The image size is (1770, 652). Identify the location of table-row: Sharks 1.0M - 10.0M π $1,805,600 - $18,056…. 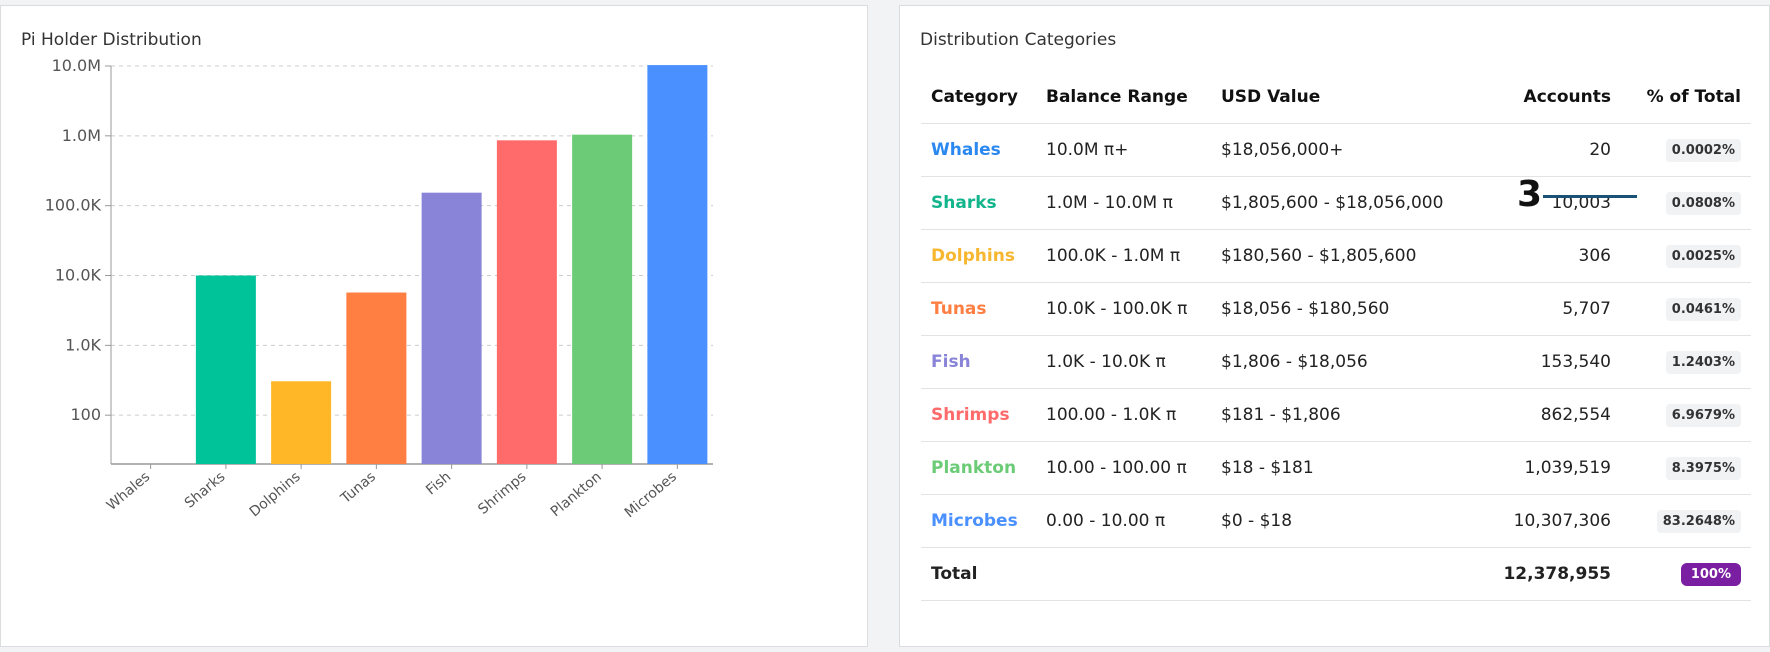
(1336, 203).